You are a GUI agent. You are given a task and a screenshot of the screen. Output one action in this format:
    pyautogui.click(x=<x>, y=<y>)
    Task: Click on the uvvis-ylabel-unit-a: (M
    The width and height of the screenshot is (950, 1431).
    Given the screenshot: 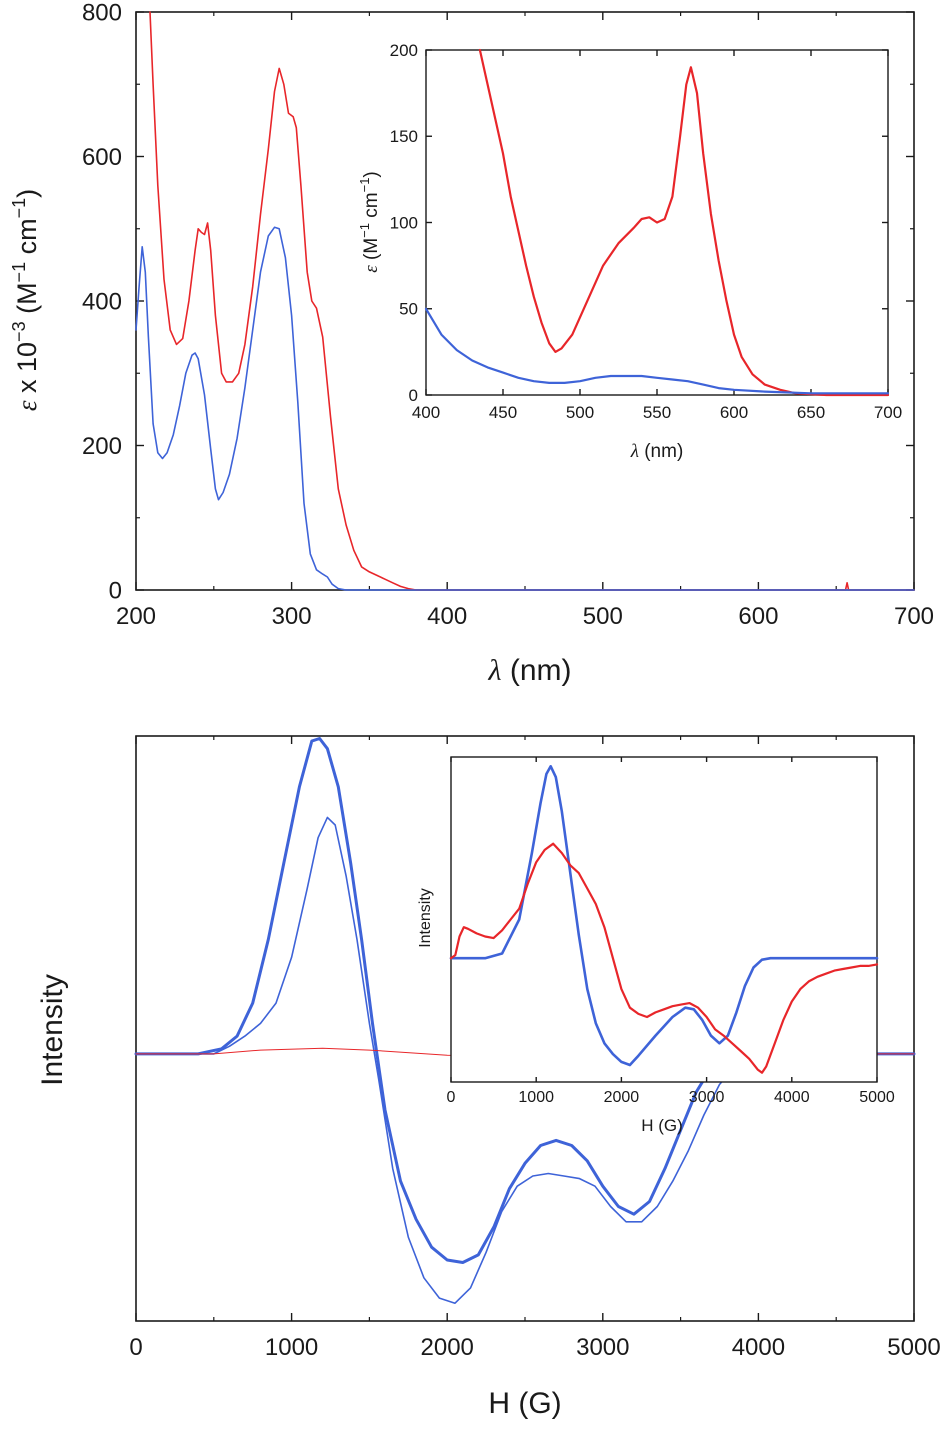 What is the action you would take?
    pyautogui.click(x=27, y=301)
    